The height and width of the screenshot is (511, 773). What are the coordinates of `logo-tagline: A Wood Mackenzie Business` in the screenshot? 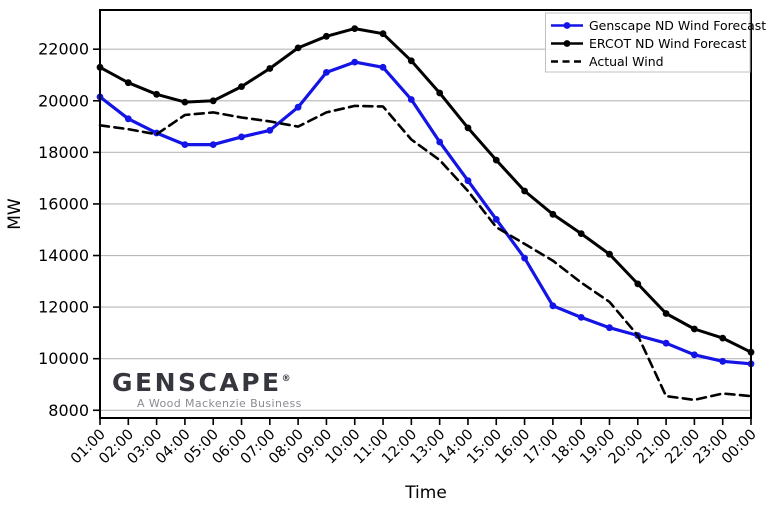 It's located at (219, 403).